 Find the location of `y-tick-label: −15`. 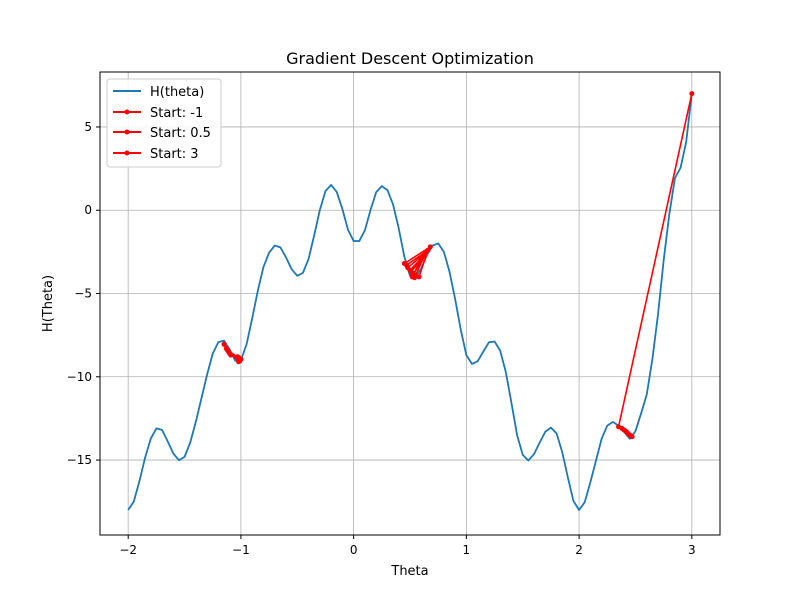

y-tick-label: −15 is located at coordinates (79, 460).